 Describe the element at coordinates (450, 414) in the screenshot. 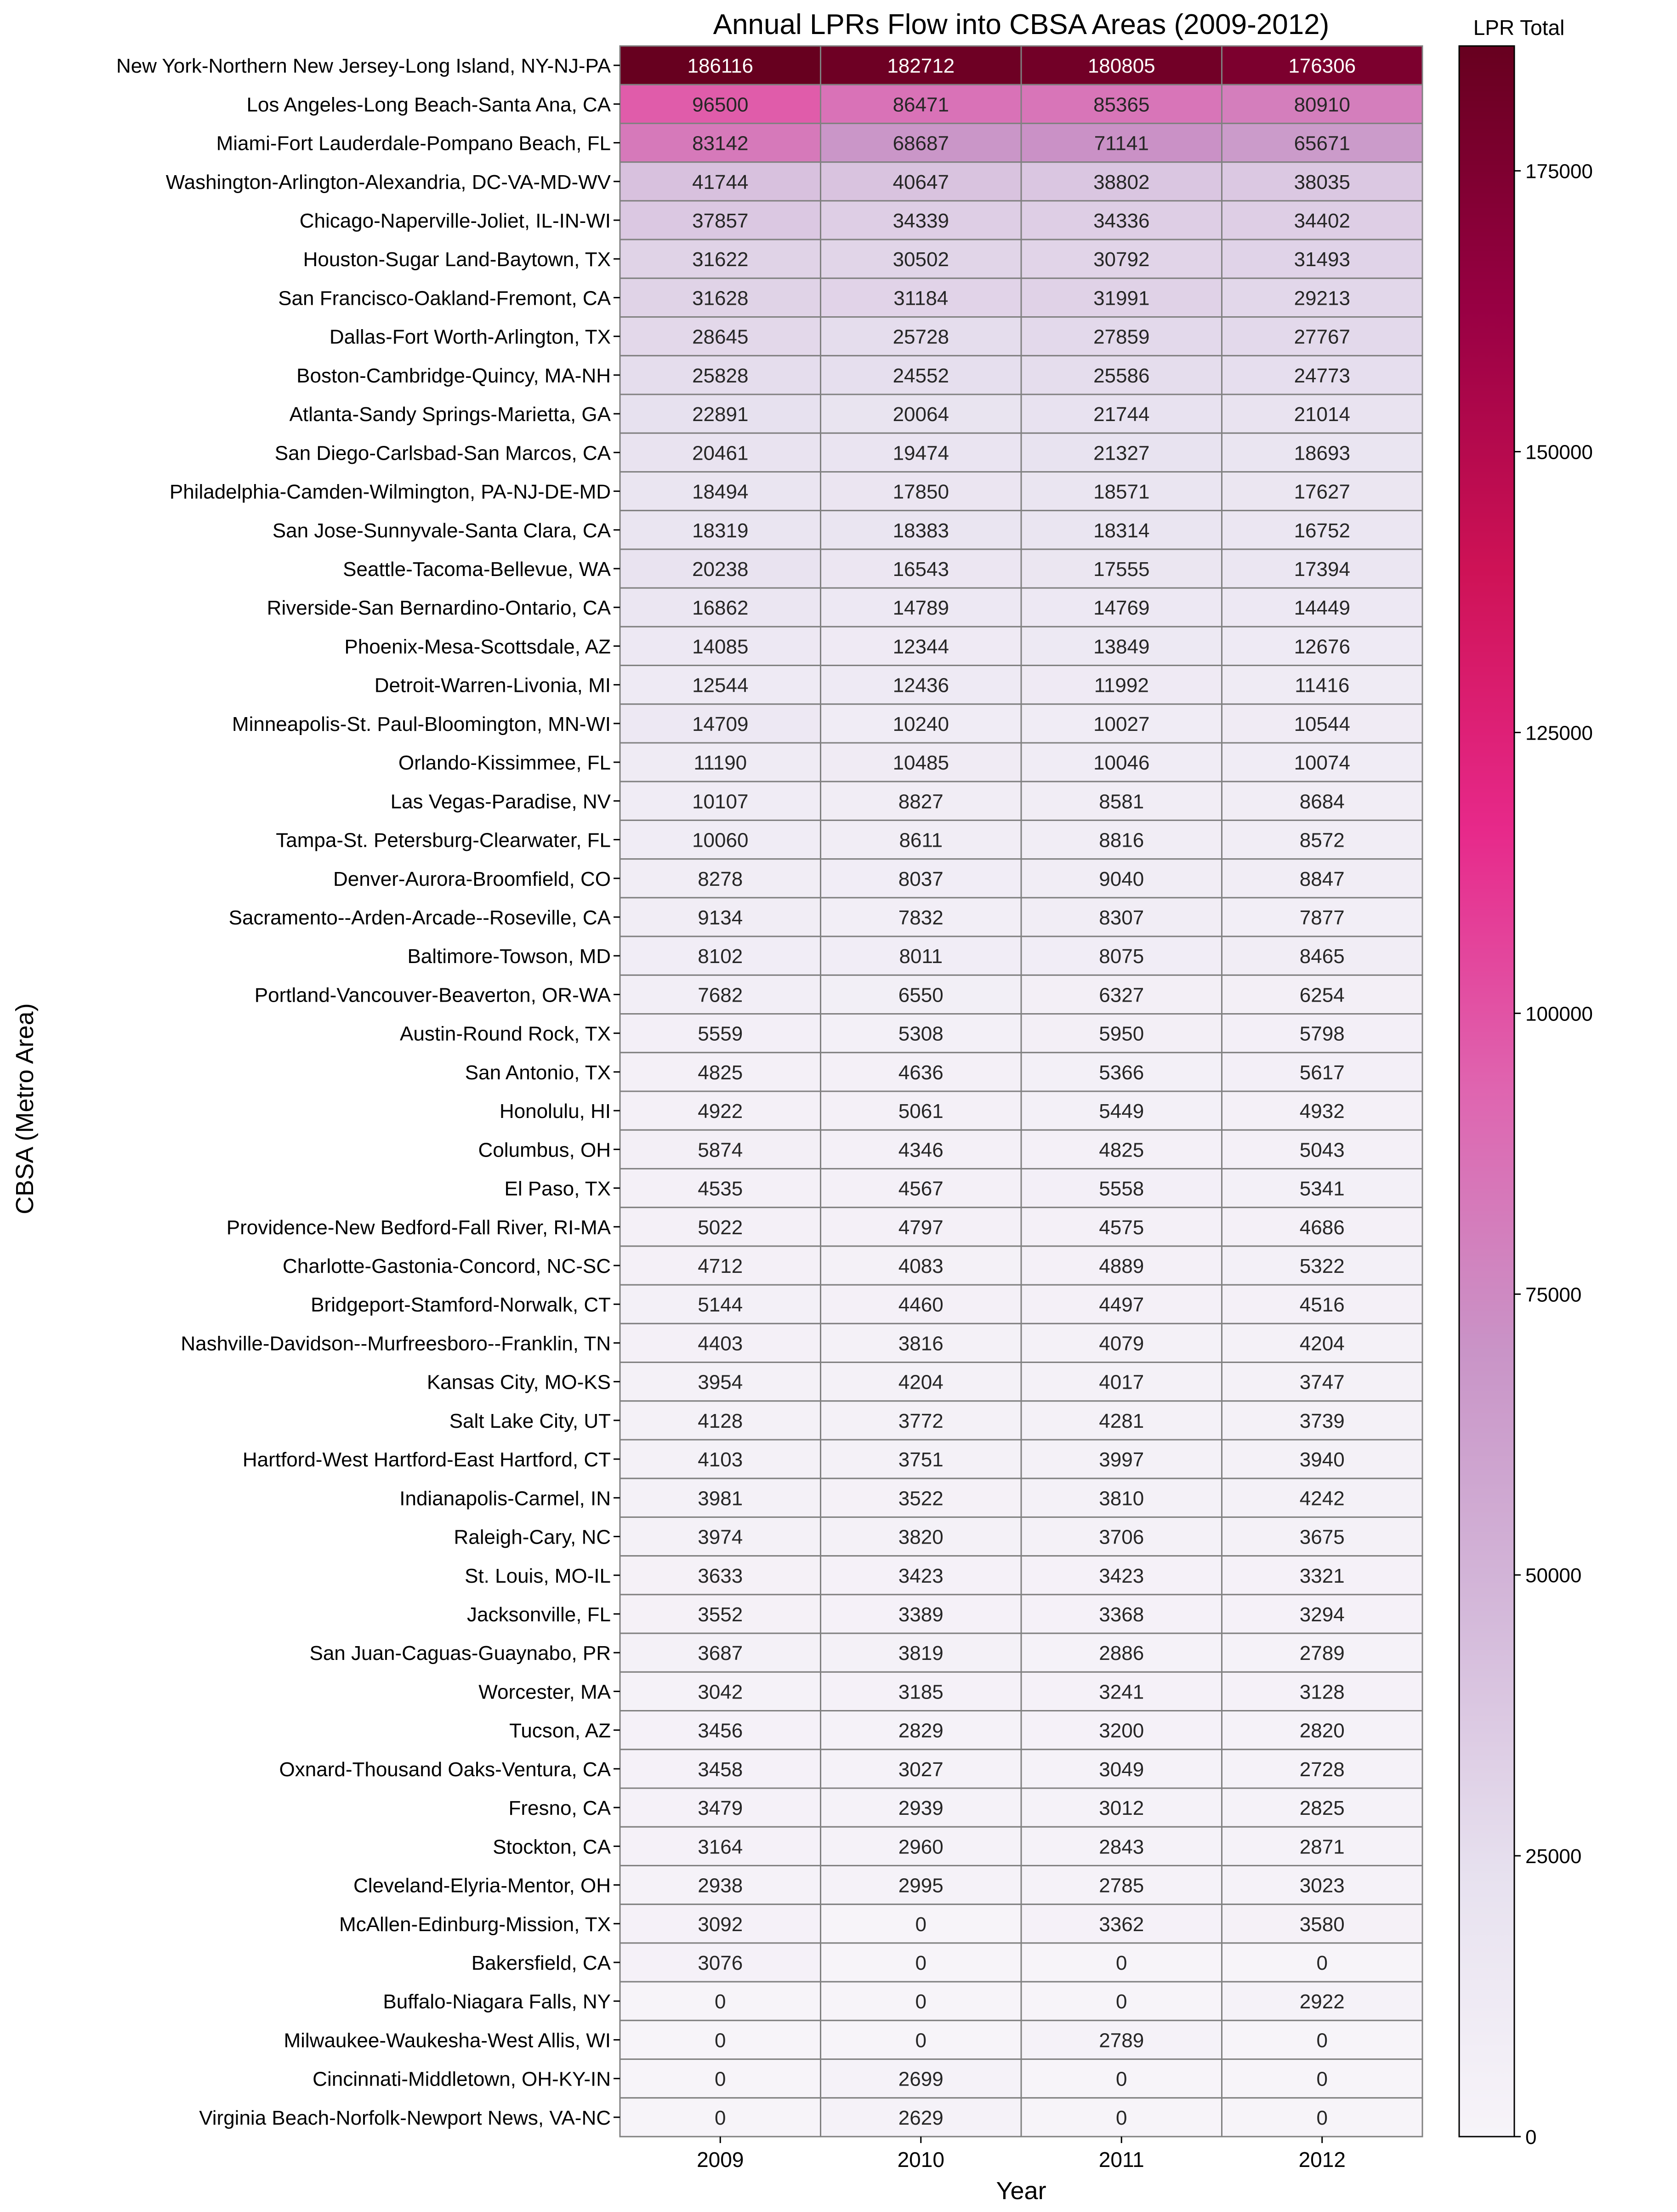

I see `row-label: Atlanta-Sandy Springs-Marietta, GA` at that location.